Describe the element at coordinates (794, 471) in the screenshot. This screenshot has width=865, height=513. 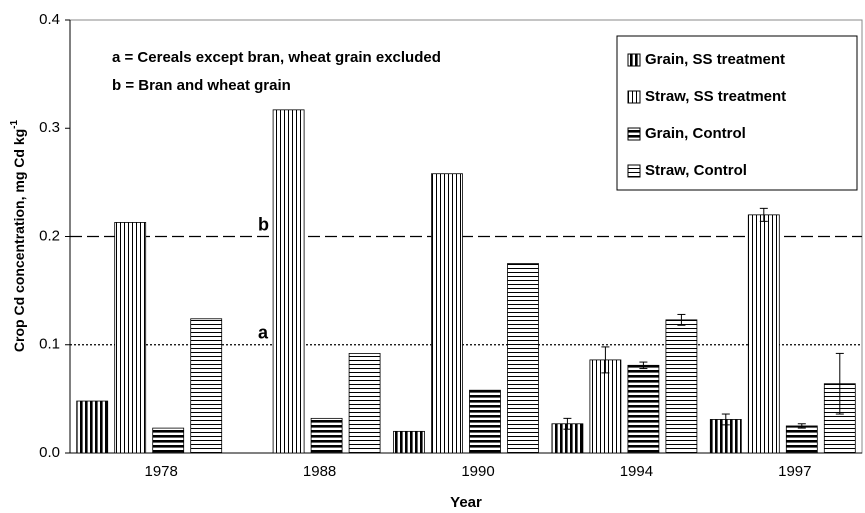
I see `x-tick-label: 1997` at that location.